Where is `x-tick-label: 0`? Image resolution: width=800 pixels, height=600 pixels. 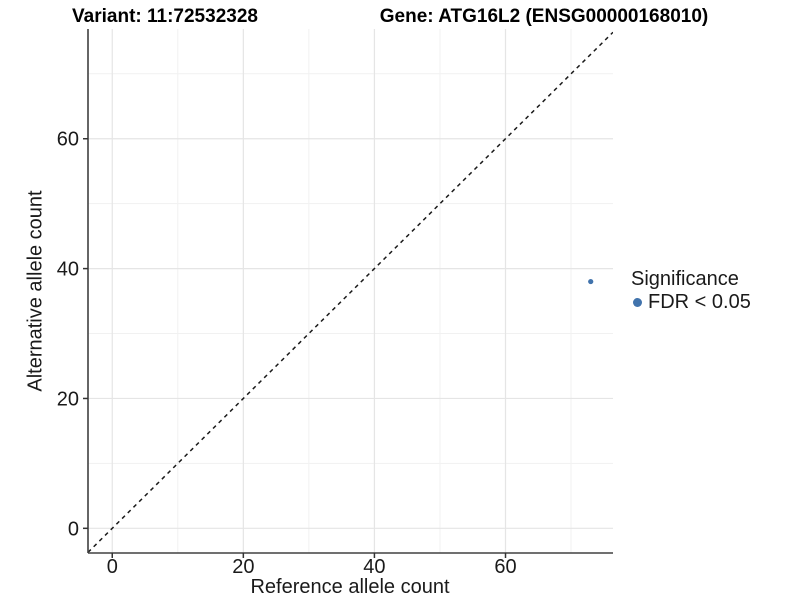 x-tick-label: 0 is located at coordinates (112, 567).